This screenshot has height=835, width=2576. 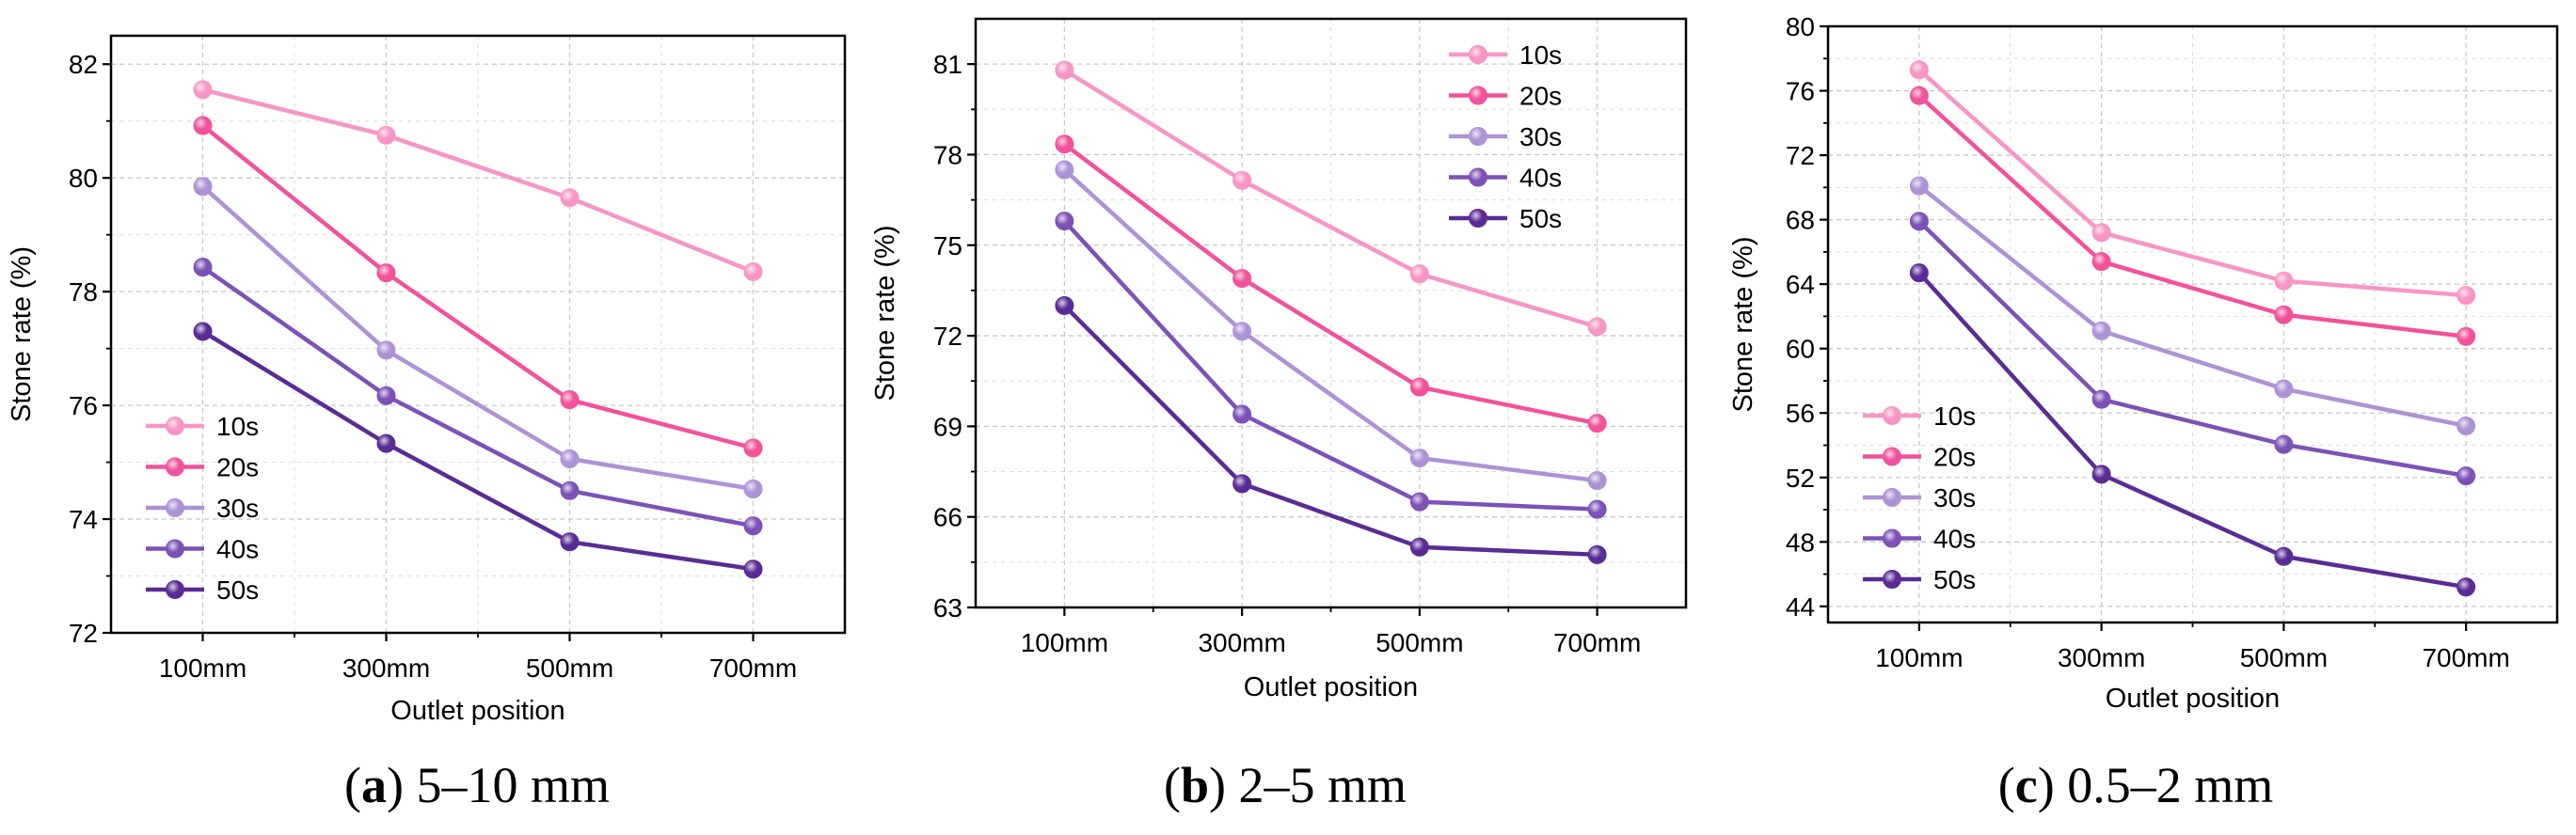 I want to click on chart-b-xtick-label: 500mm, so click(x=1419, y=642).